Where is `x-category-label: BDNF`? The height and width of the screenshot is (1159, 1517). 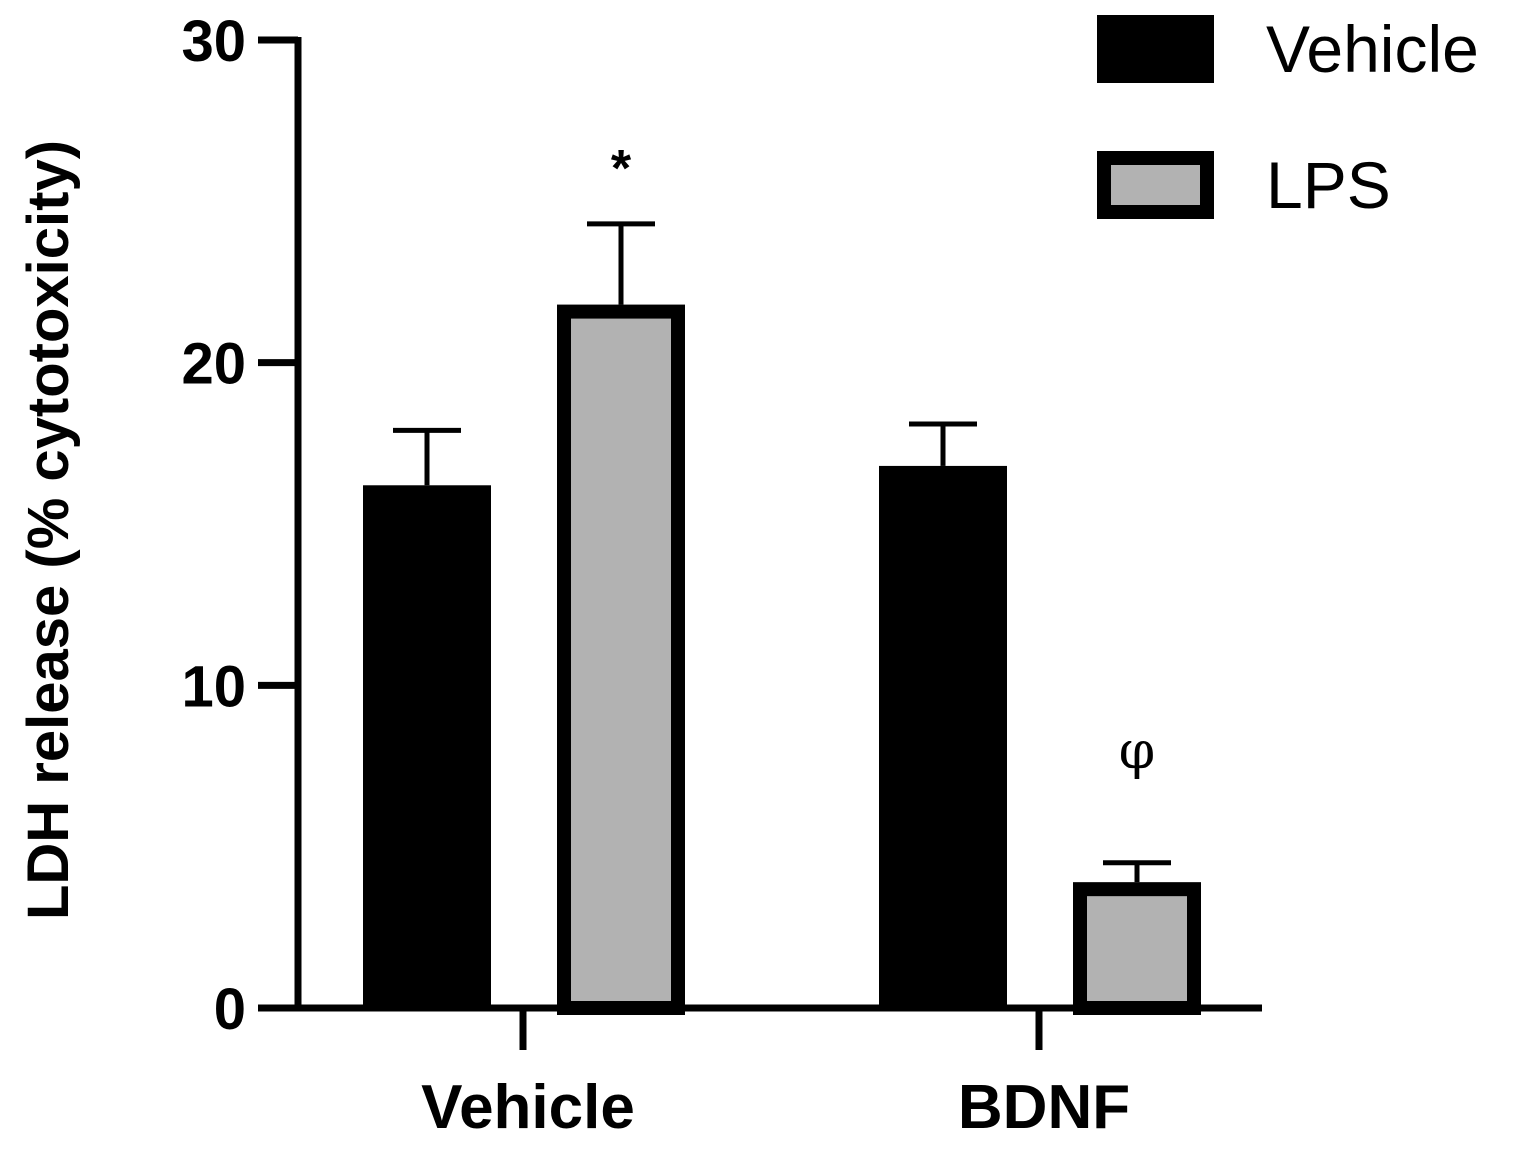 x-category-label: BDNF is located at coordinates (1044, 1107).